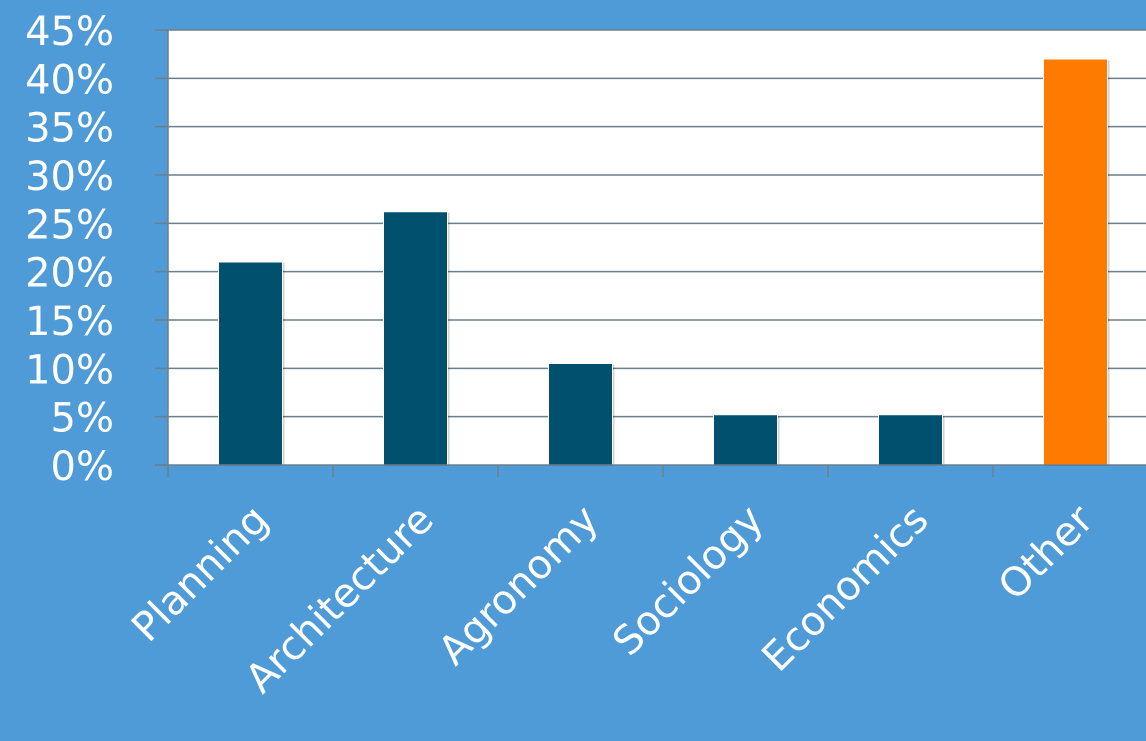 The width and height of the screenshot is (1146, 741). I want to click on x-tick-label: Economics, so click(845, 589).